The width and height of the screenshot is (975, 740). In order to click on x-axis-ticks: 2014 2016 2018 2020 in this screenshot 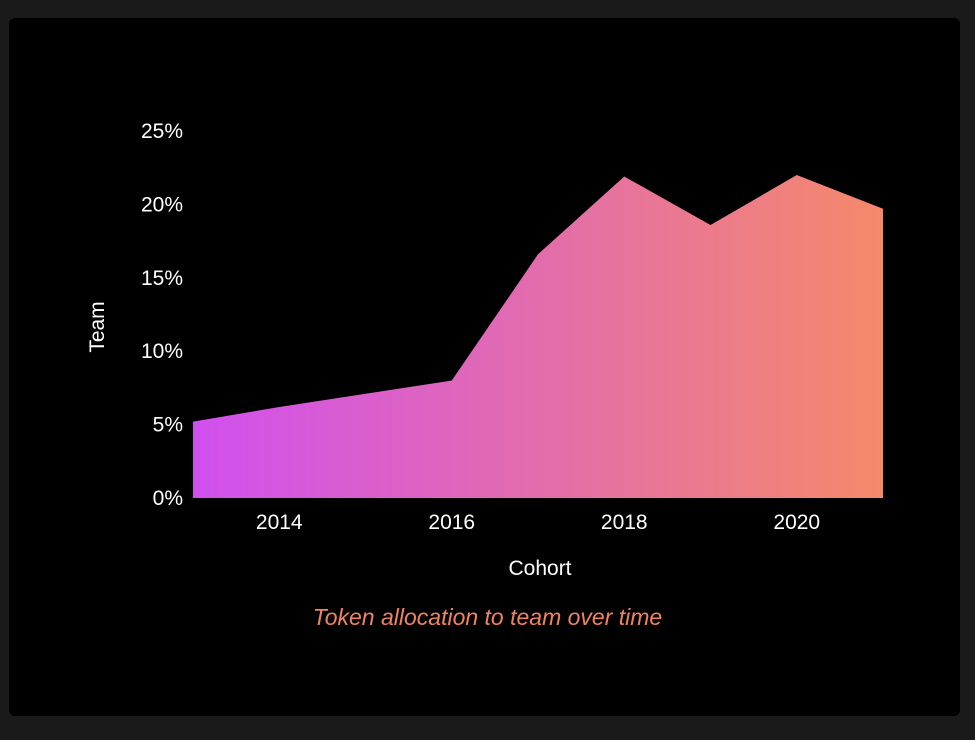, I will do `click(538, 522)`.